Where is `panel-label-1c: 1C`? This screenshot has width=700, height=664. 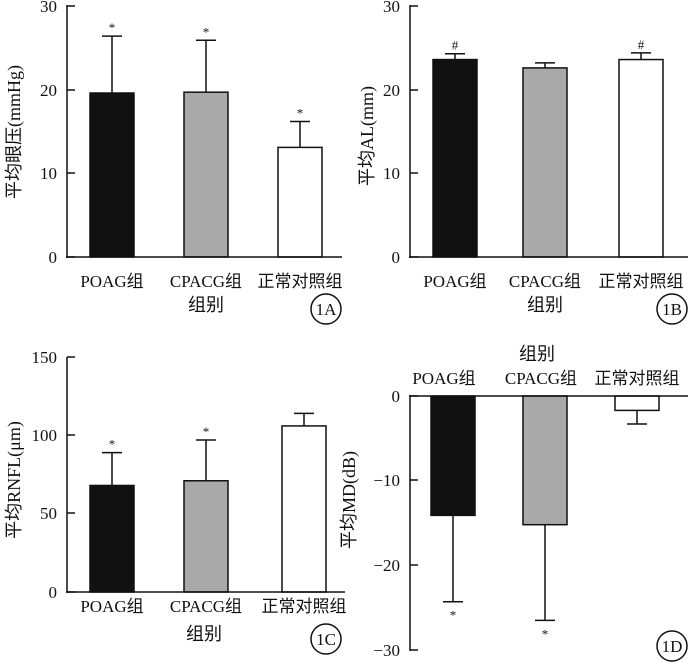
panel-label-1c: 1C is located at coordinates (326, 639).